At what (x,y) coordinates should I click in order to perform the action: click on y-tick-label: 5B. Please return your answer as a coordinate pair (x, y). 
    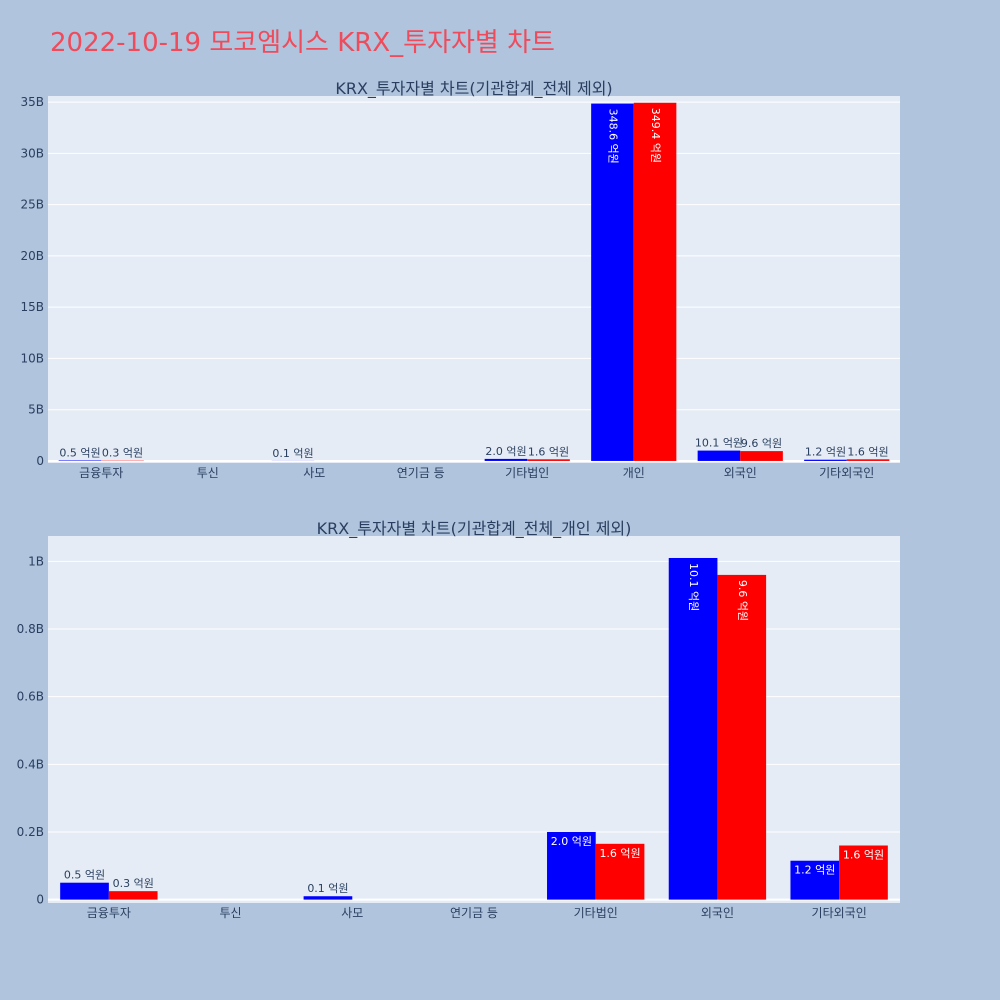
    Looking at the image, I should click on (36, 410).